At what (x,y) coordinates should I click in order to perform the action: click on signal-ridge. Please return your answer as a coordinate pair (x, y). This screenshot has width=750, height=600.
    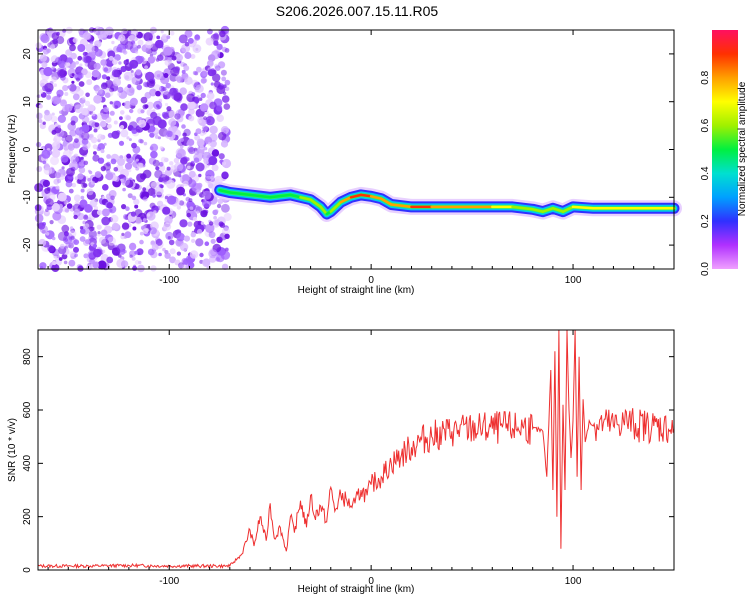
    Looking at the image, I should click on (446, 202).